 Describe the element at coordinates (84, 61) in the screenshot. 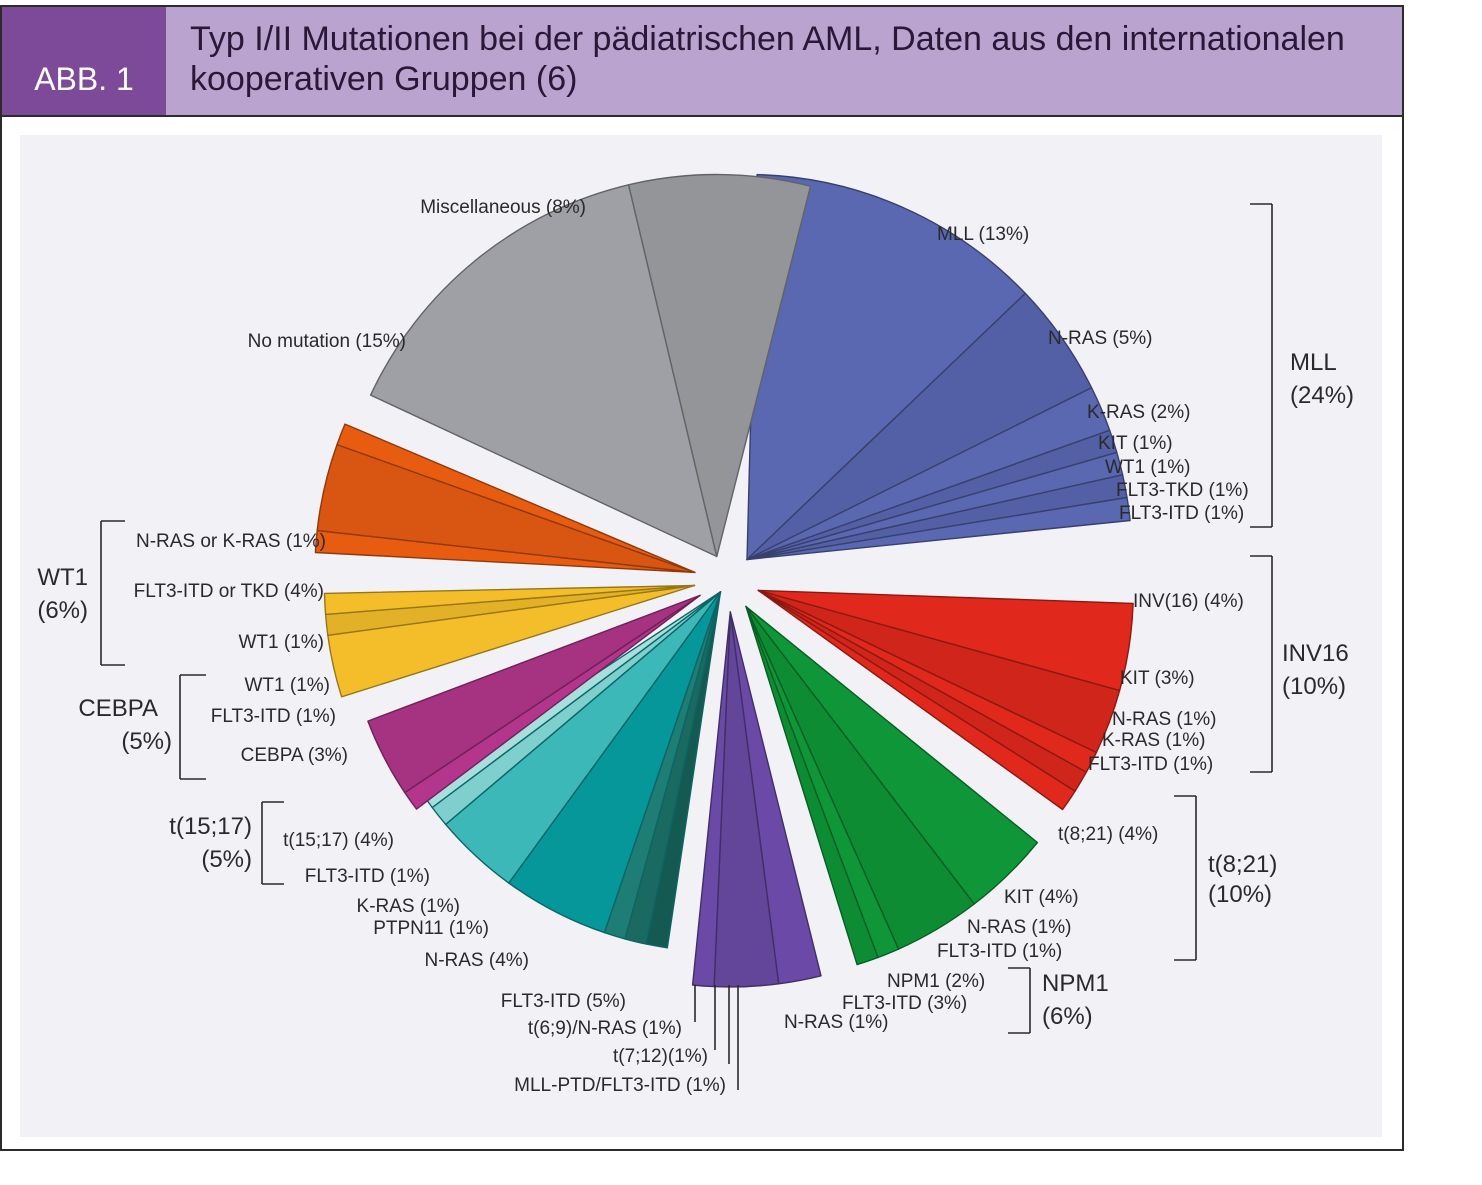

I see `figure-badge: ABB. 1` at that location.